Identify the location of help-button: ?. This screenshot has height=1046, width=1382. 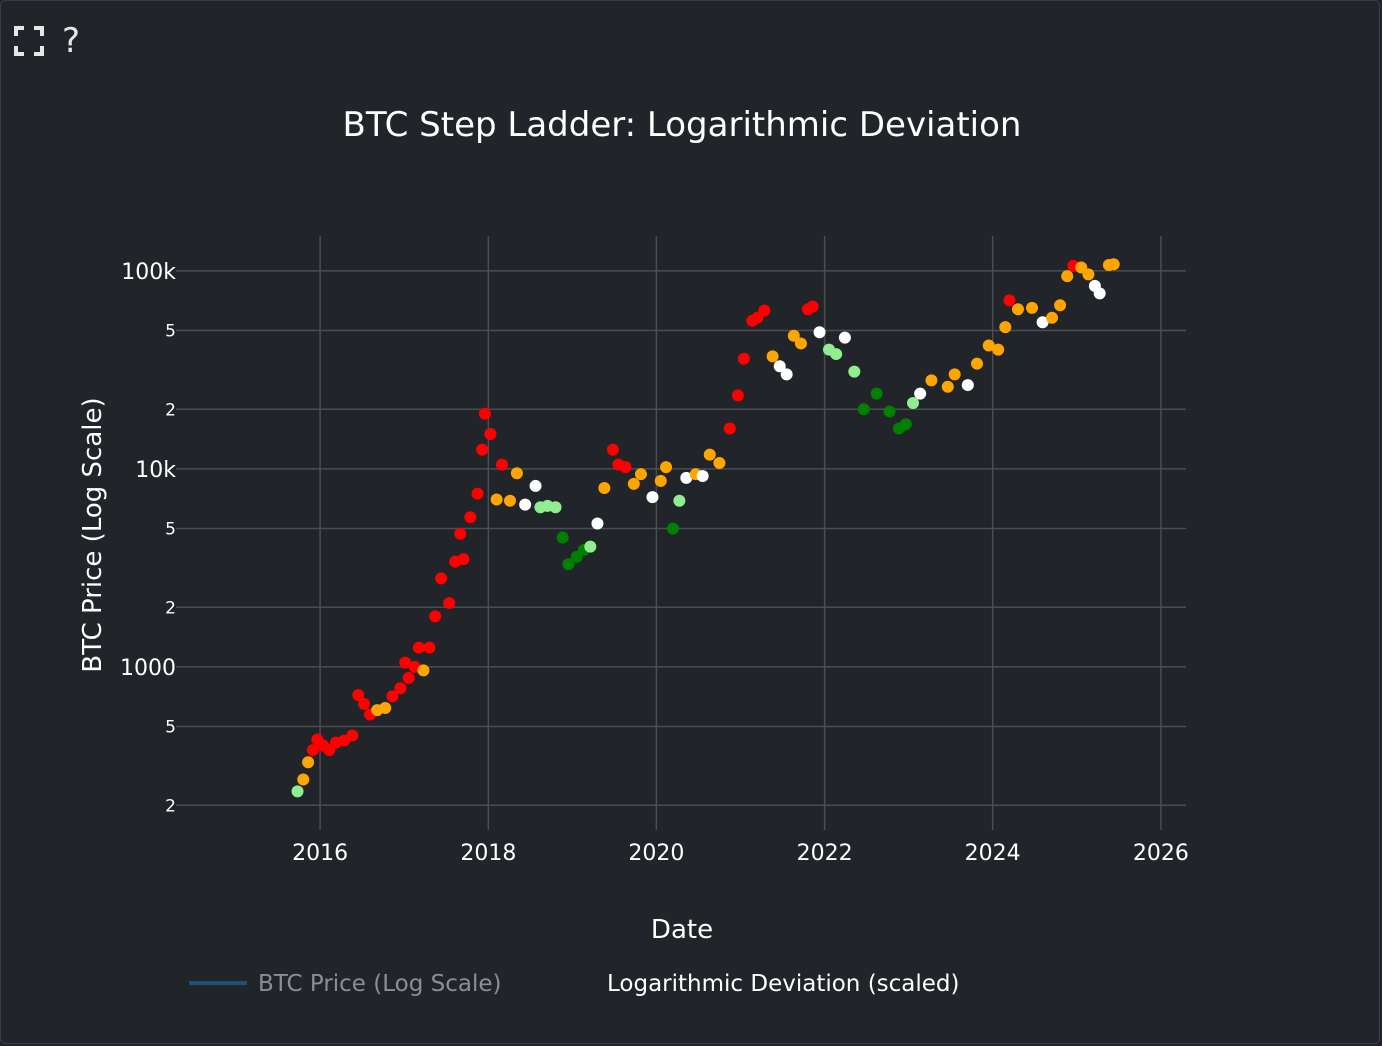
(71, 41).